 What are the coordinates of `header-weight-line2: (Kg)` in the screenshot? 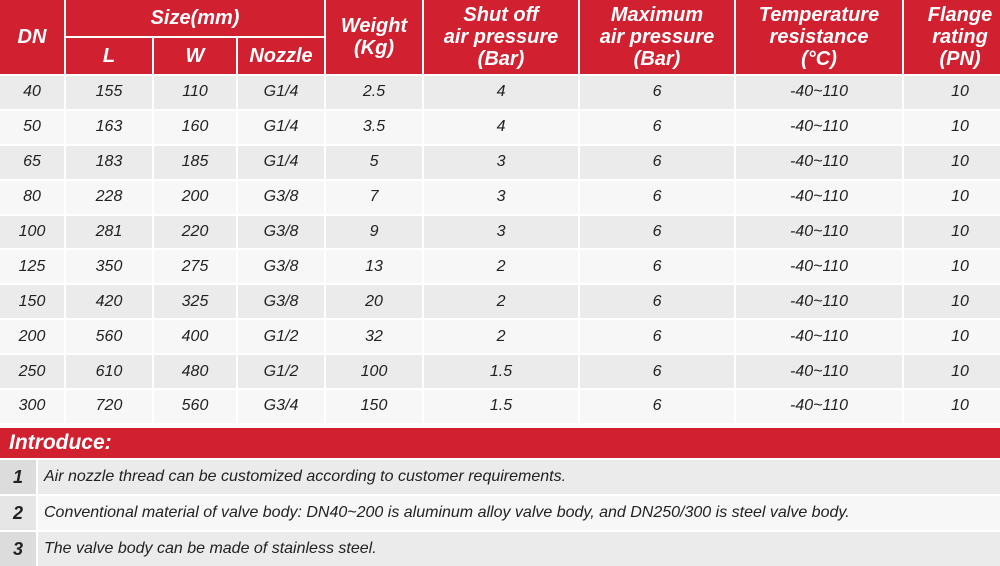 It's located at (374, 48).